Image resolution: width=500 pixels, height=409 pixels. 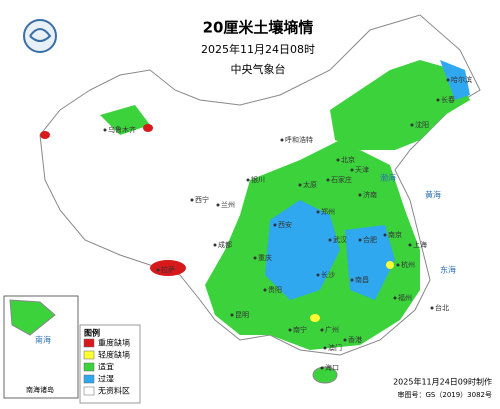 I want to click on city-label: 太原, so click(x=310, y=184).